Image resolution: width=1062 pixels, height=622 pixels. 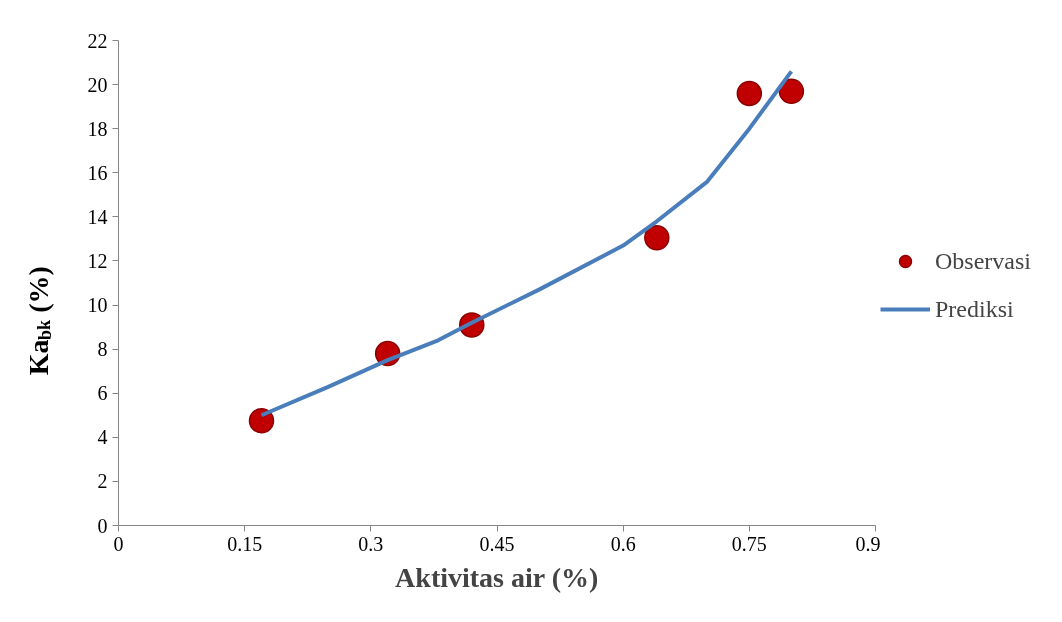 I want to click on x-tick-label: 0.9, so click(x=868, y=543).